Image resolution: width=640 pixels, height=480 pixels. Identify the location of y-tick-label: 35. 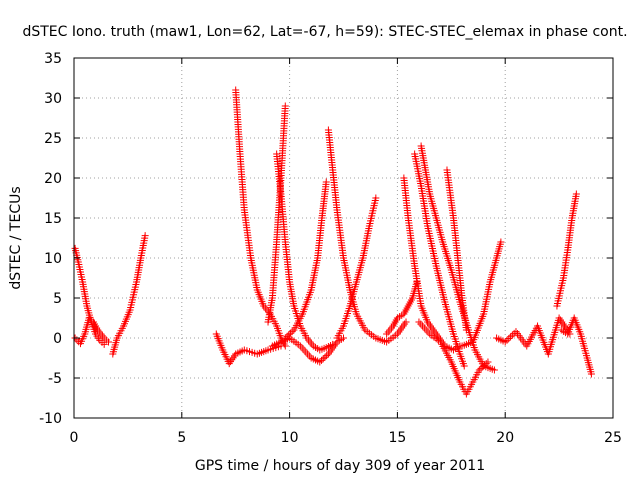
(53, 59).